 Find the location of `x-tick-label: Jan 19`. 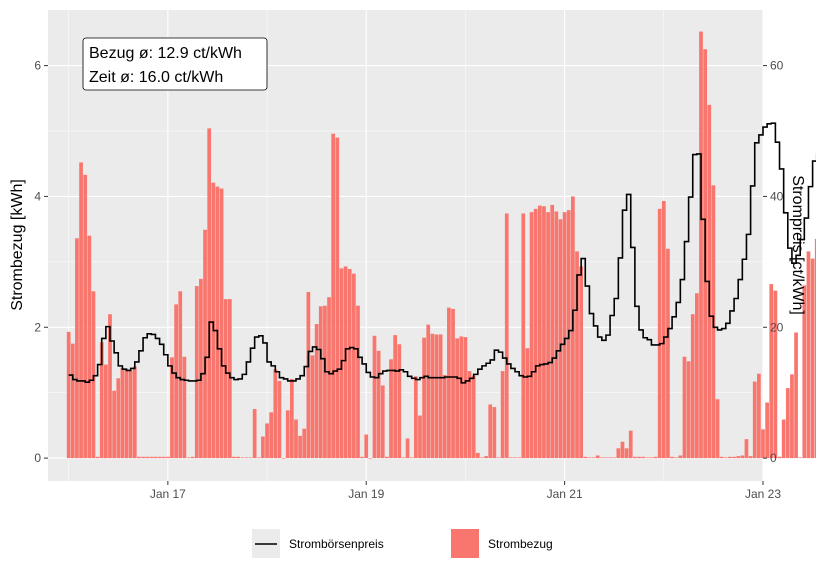

x-tick-label: Jan 19 is located at coordinates (366, 494).